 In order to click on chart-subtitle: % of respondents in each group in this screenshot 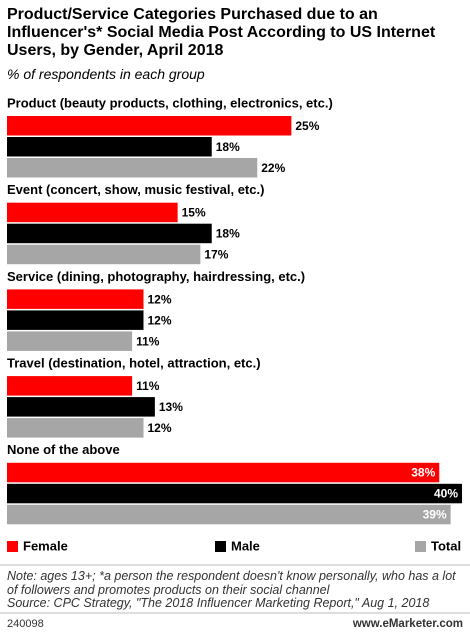, I will do `click(106, 74)`.